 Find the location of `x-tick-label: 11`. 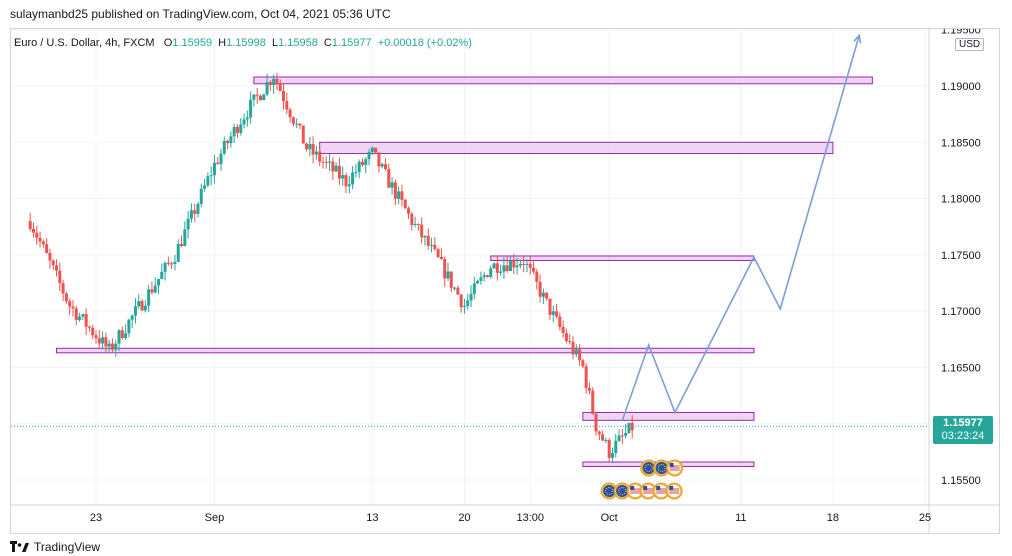

x-tick-label: 11 is located at coordinates (740, 518).